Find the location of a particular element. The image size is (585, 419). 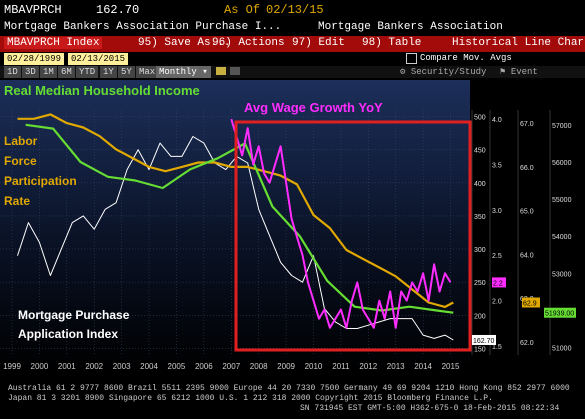

y-tick-label: 1.5 is located at coordinates (497, 347).